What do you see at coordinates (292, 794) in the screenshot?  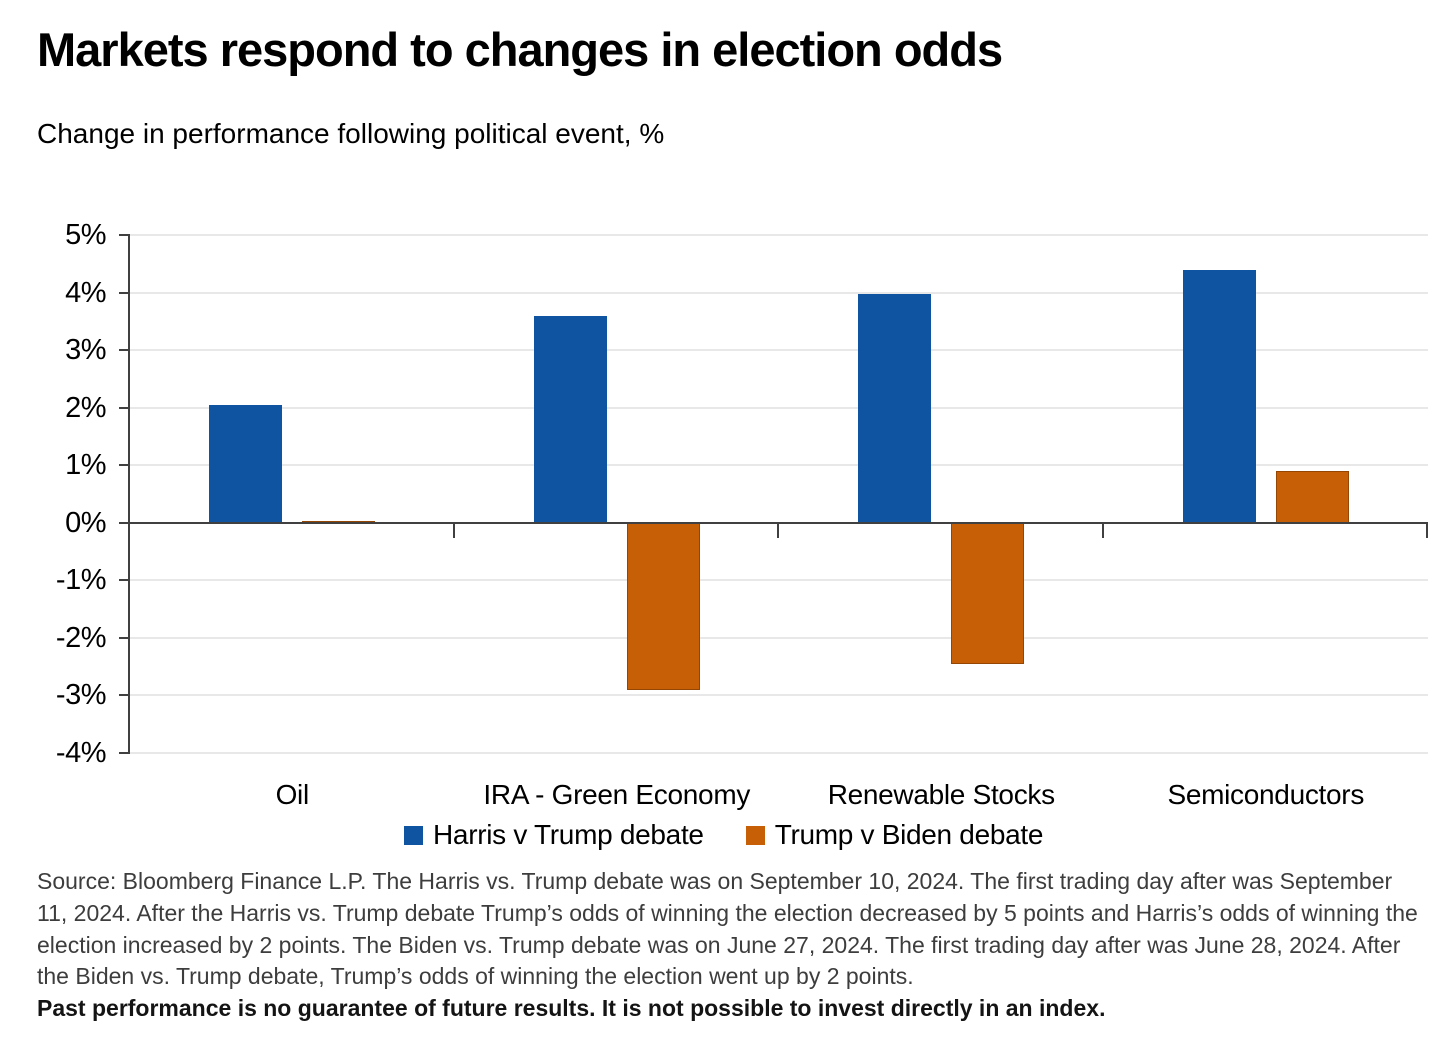 I see `category-label-oil: Oil` at bounding box center [292, 794].